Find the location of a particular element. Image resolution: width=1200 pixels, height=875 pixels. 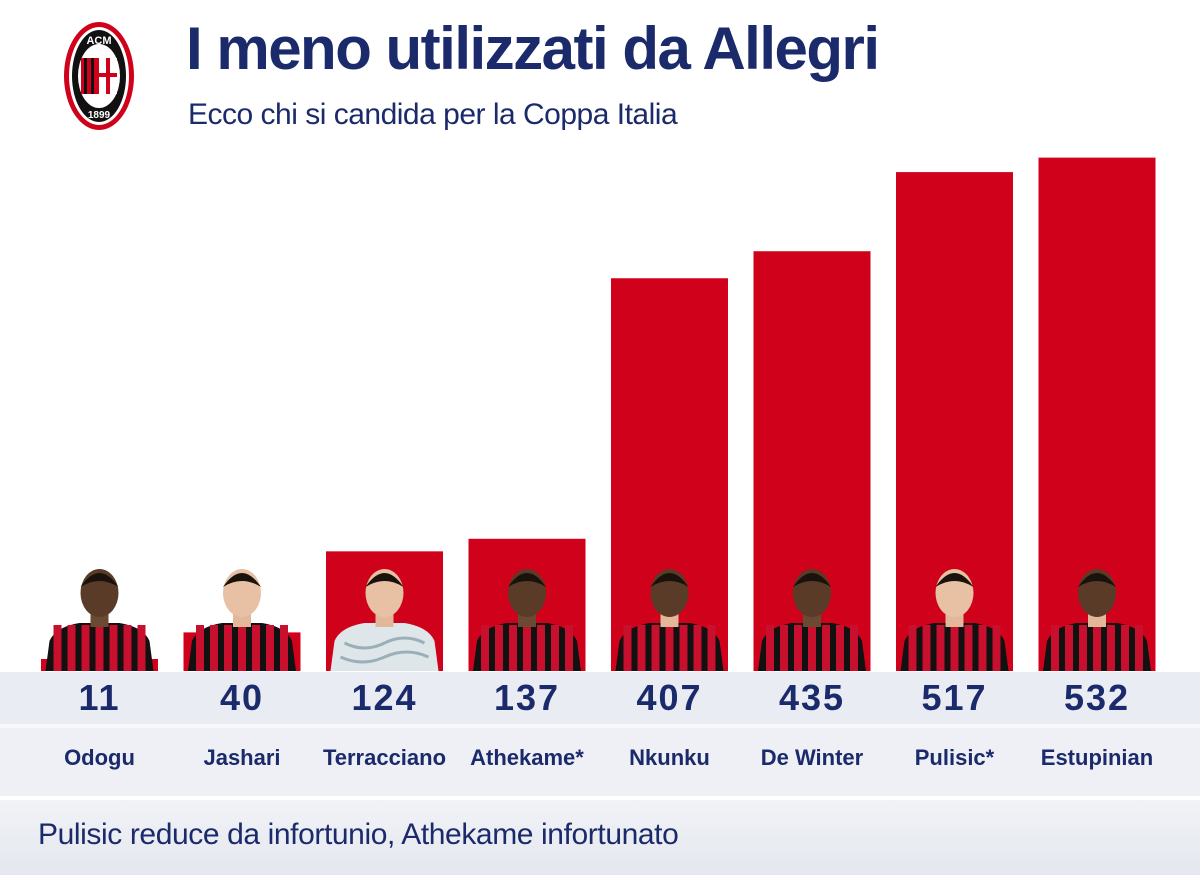

value-strip is located at coordinates (600, 698).